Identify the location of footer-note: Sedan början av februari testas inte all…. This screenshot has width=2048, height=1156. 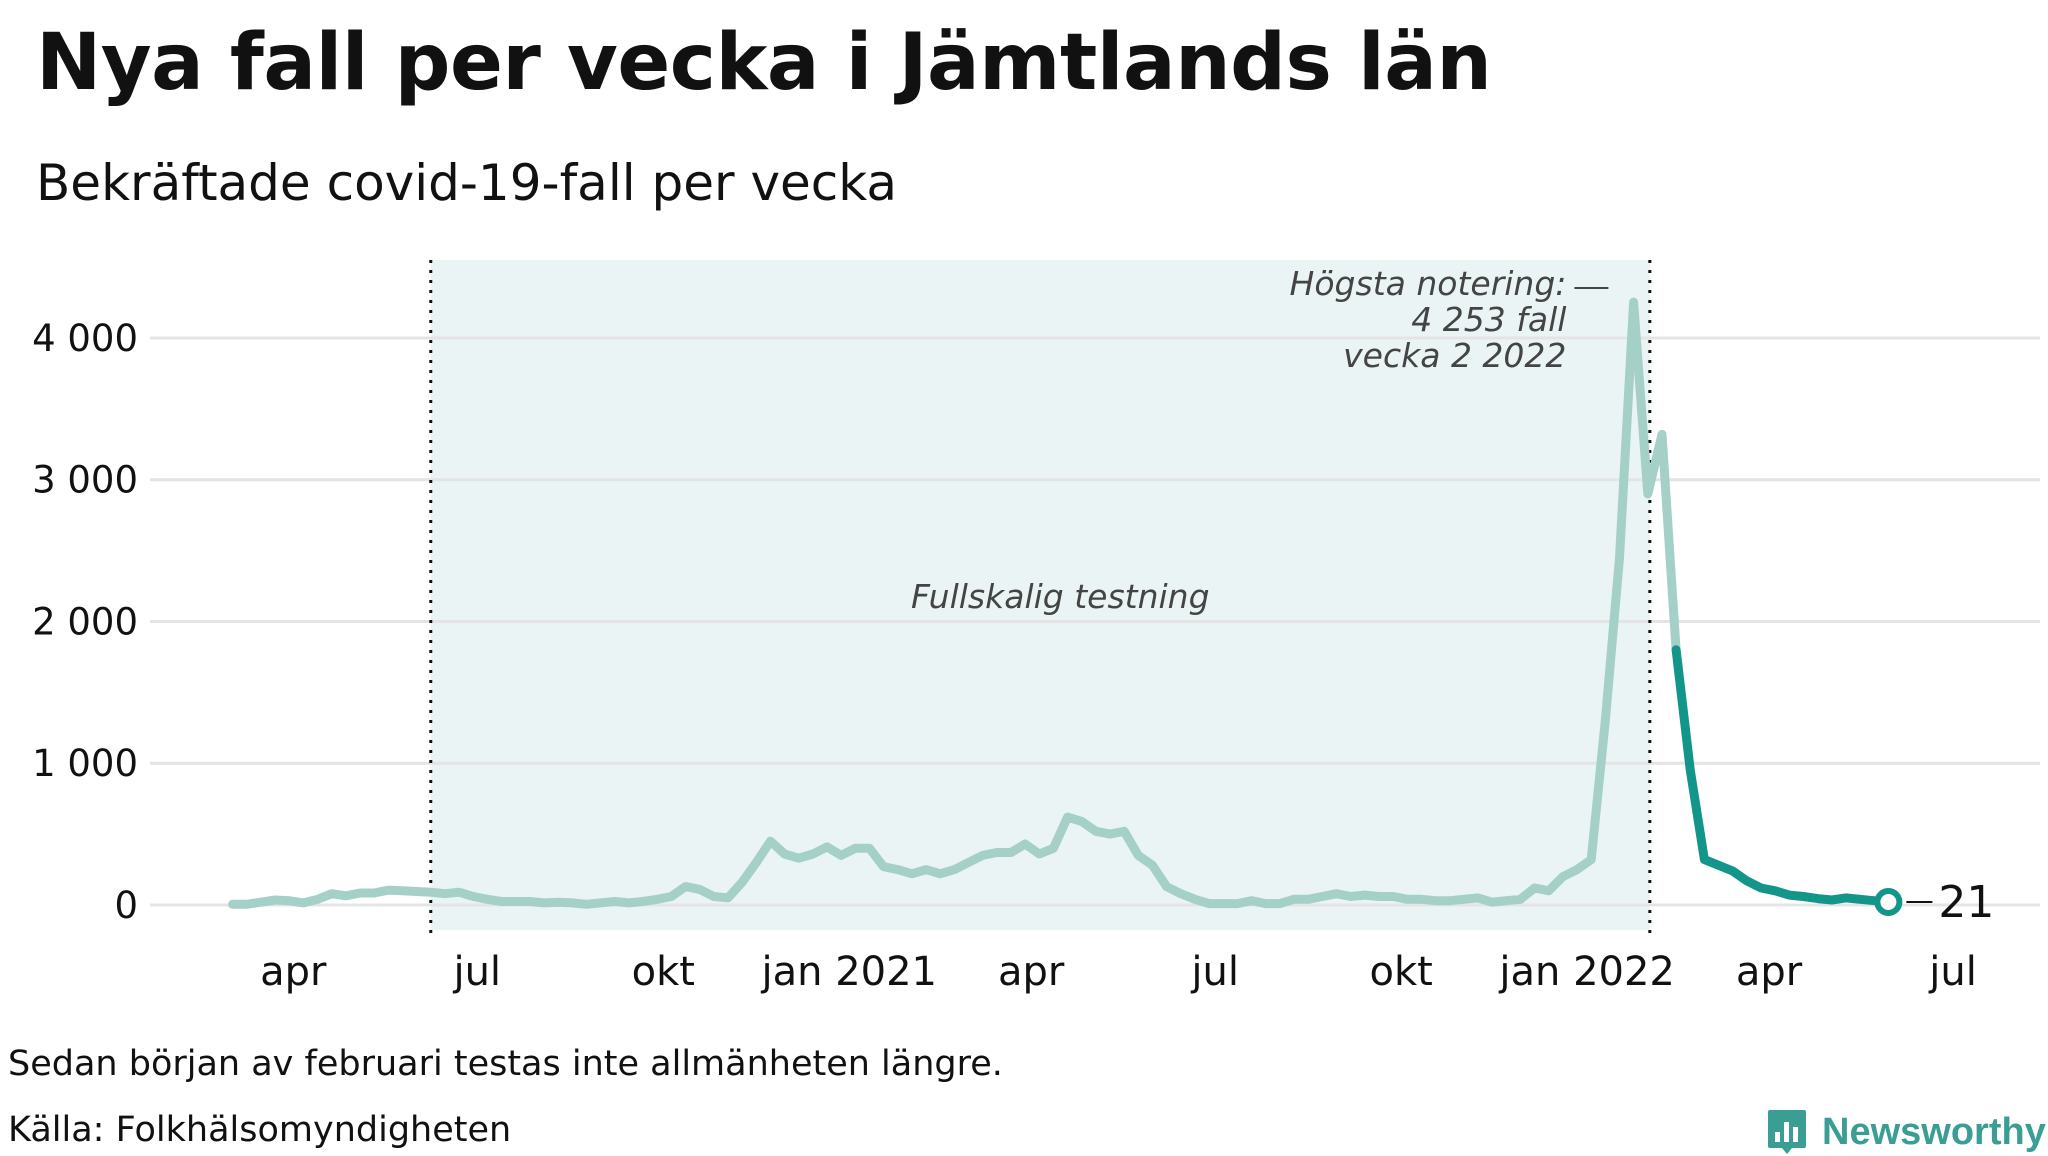
(505, 1064).